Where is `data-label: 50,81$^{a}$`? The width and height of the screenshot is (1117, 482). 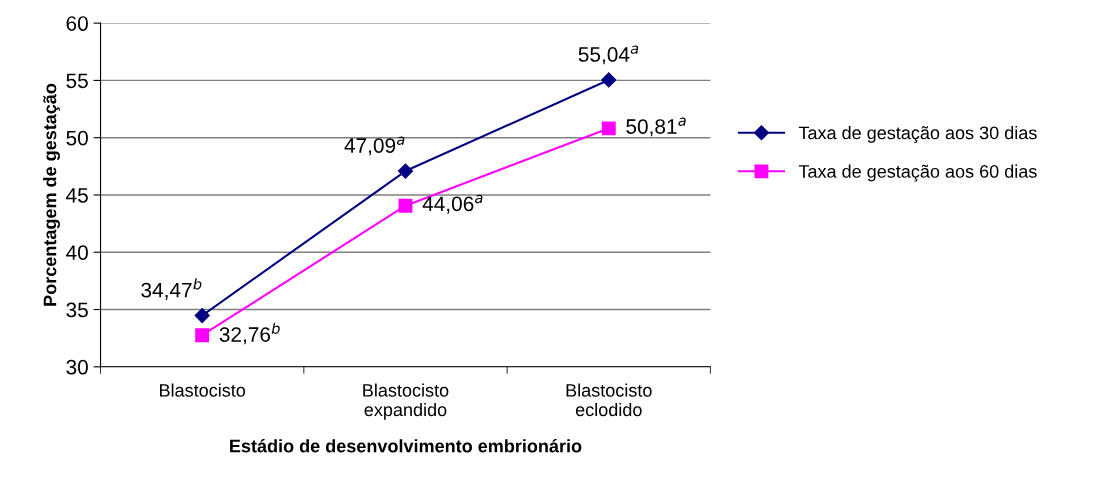
data-label: 50,81$^{a}$ is located at coordinates (656, 127).